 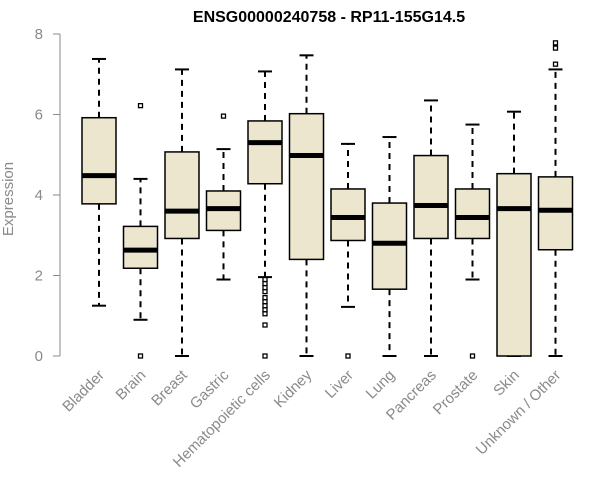 I want to click on y-axis: 0 2 4 6 8, so click(x=48, y=195).